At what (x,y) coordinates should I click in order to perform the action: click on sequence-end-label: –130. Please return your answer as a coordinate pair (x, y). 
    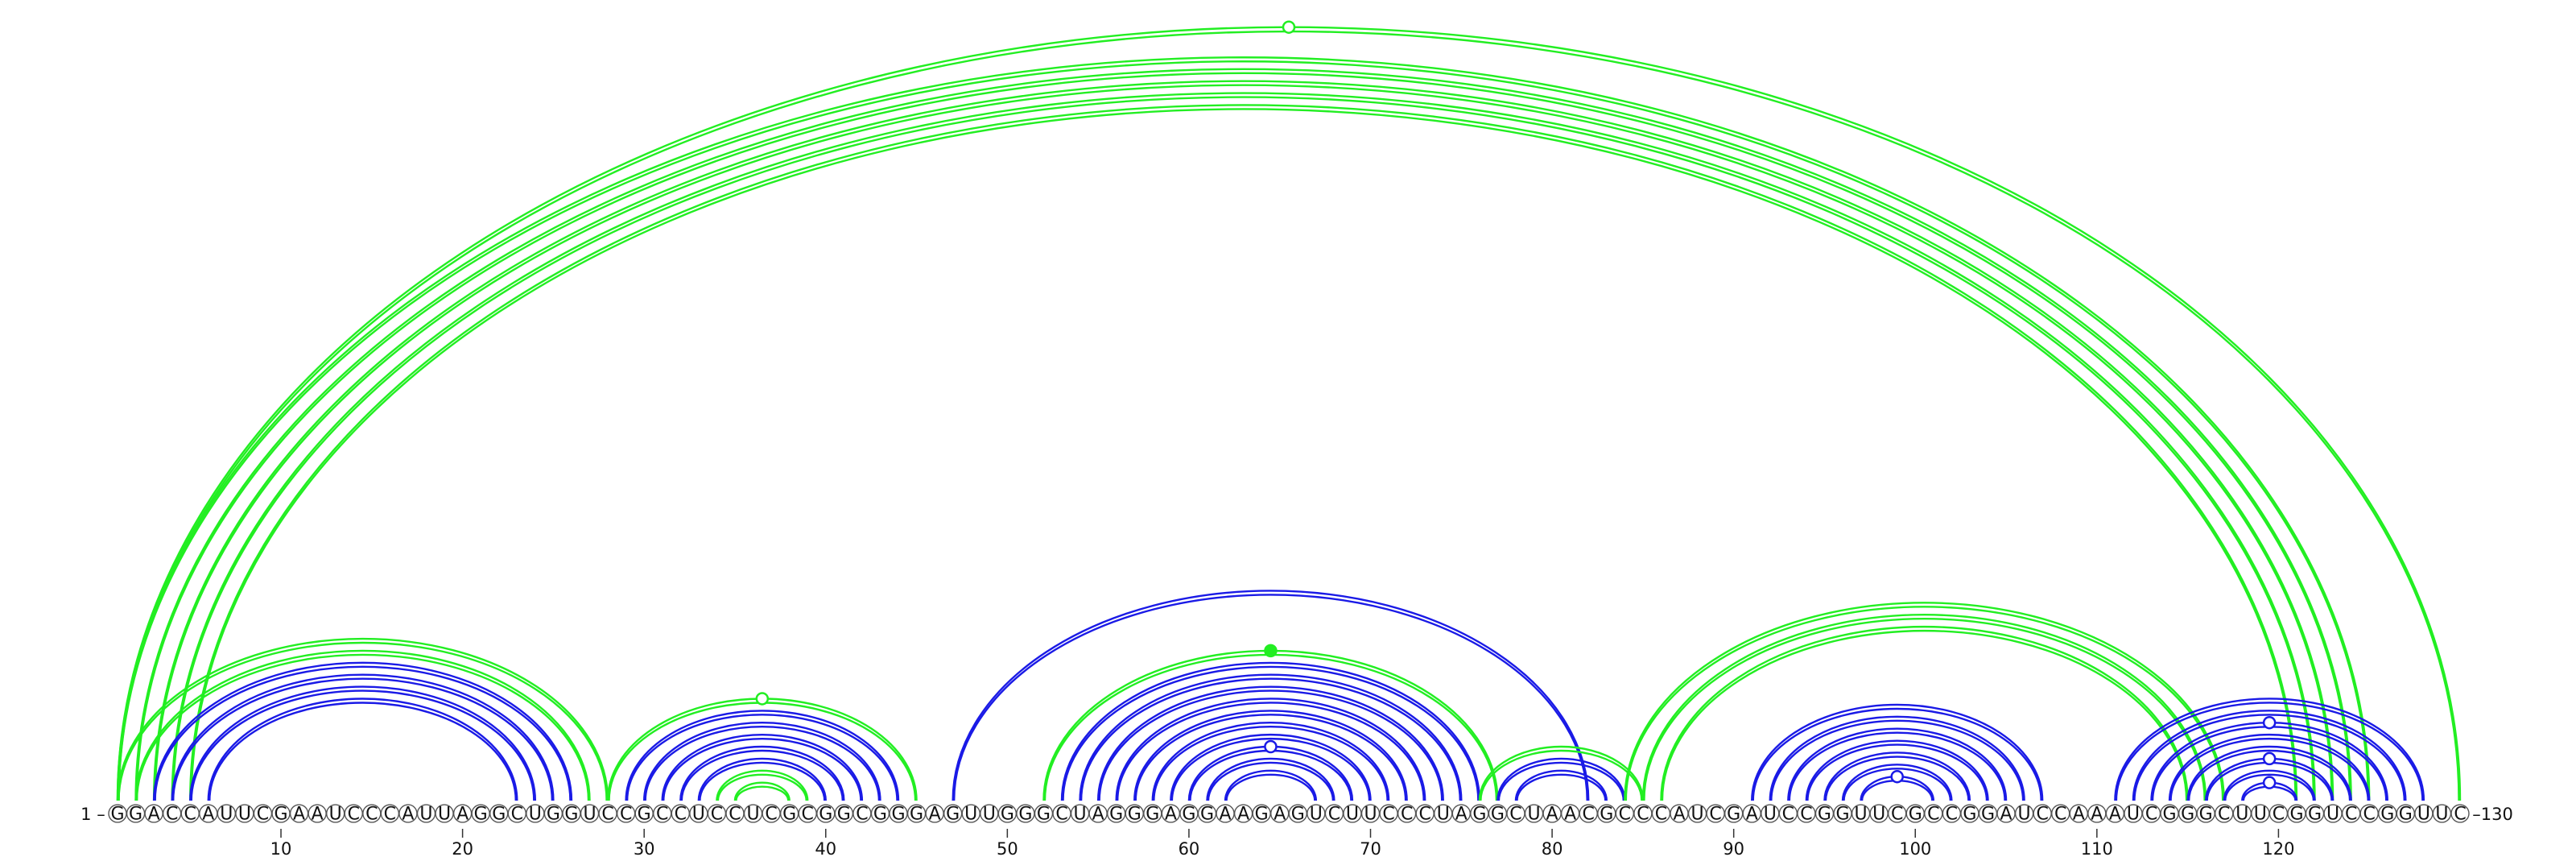
    Looking at the image, I should click on (2492, 814).